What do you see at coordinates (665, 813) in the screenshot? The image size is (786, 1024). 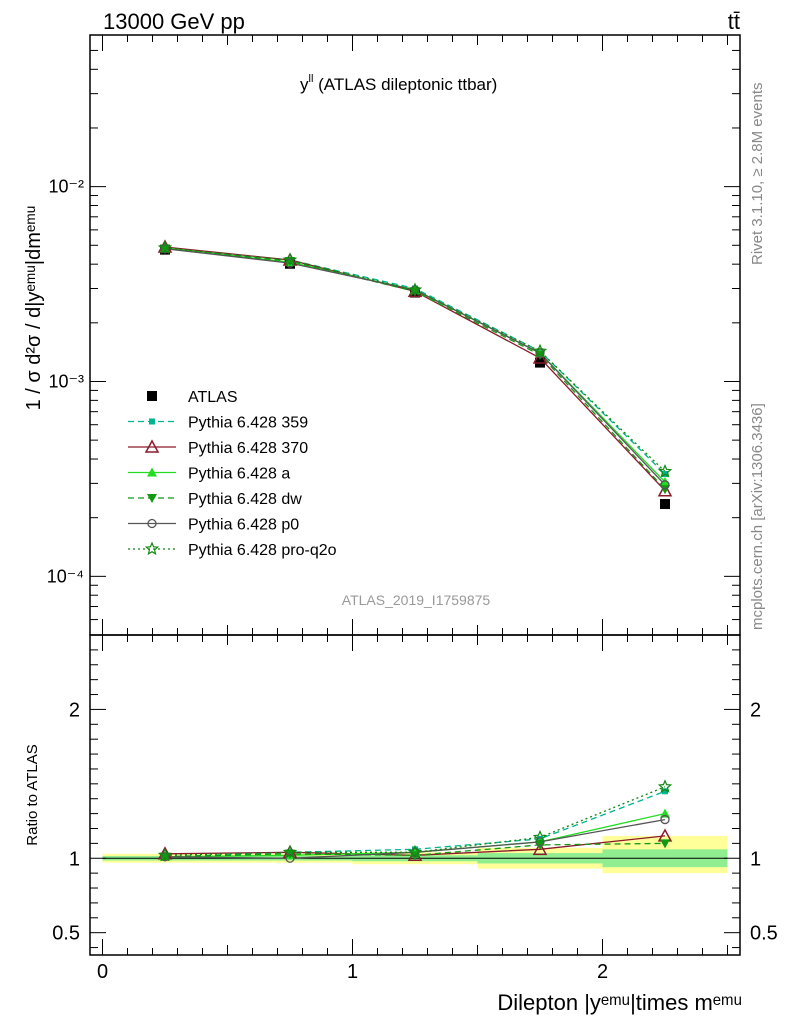 I see `ratio-point-pythia-6-428-a` at bounding box center [665, 813].